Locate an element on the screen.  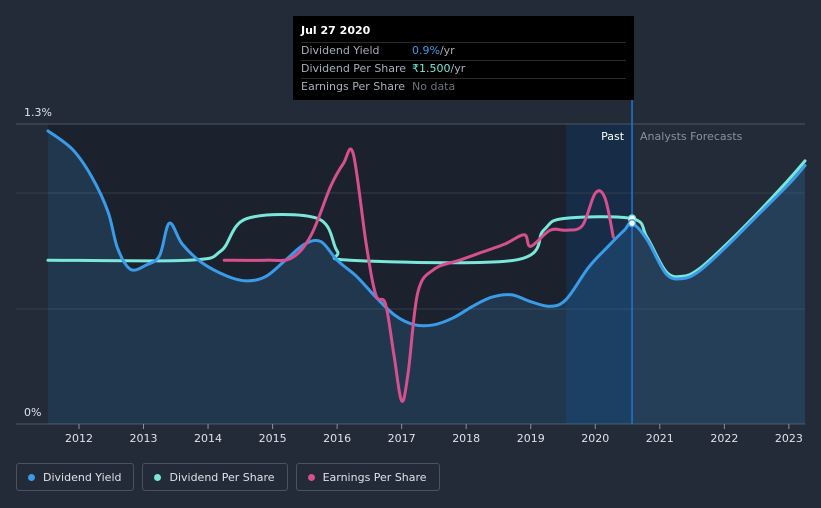
tooltip-row-dividend-yield: Dividend Yield 0.9% /yr is located at coordinates (463, 51).